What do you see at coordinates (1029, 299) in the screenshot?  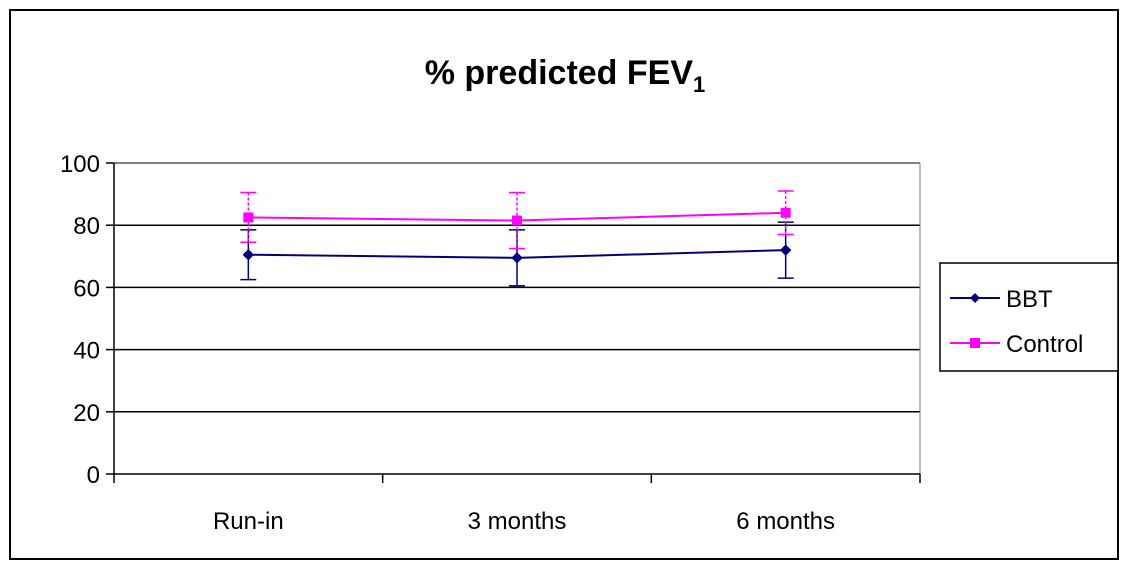 I see `legend-label-bbt: BBT` at bounding box center [1029, 299].